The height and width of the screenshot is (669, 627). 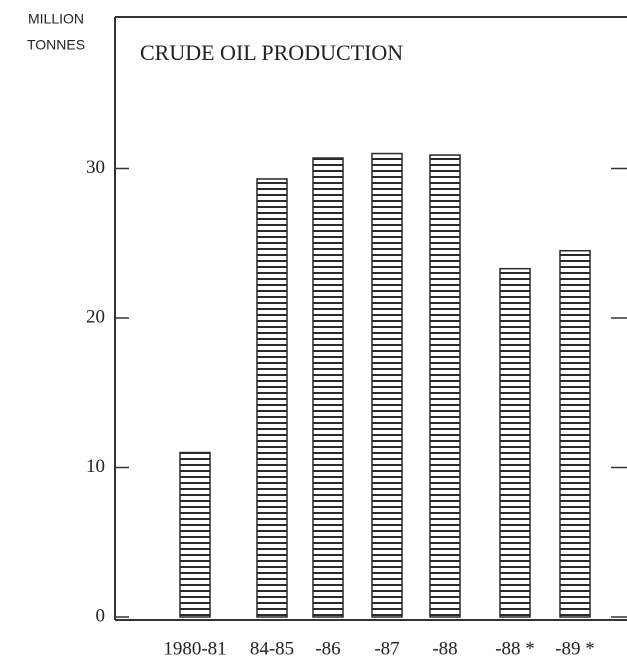 I want to click on y-tick-label: 0, so click(x=101, y=615).